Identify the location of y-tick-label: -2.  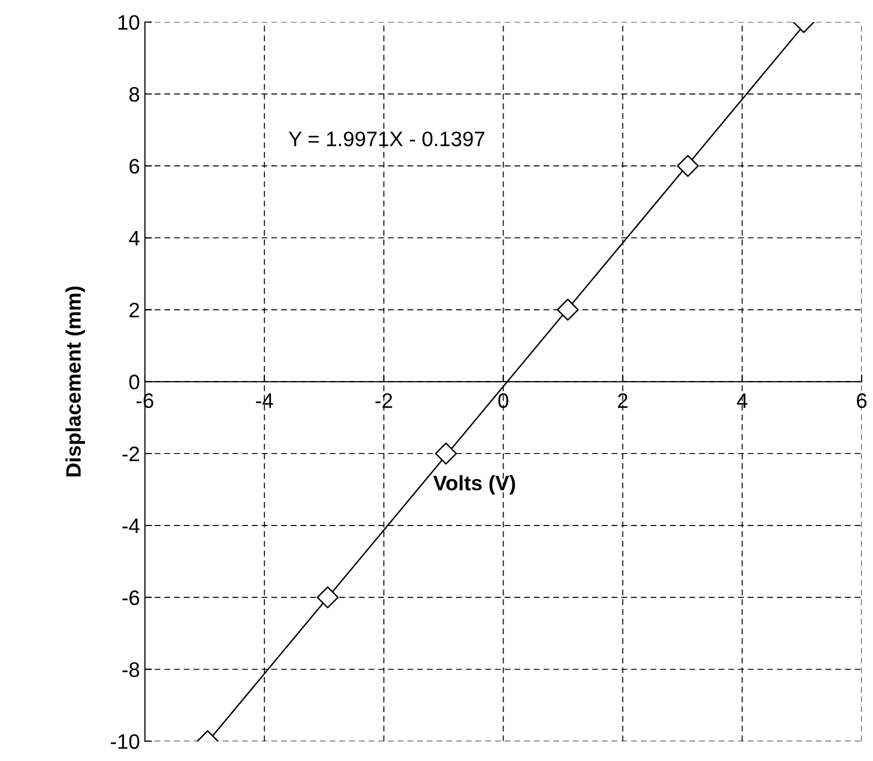
(131, 454).